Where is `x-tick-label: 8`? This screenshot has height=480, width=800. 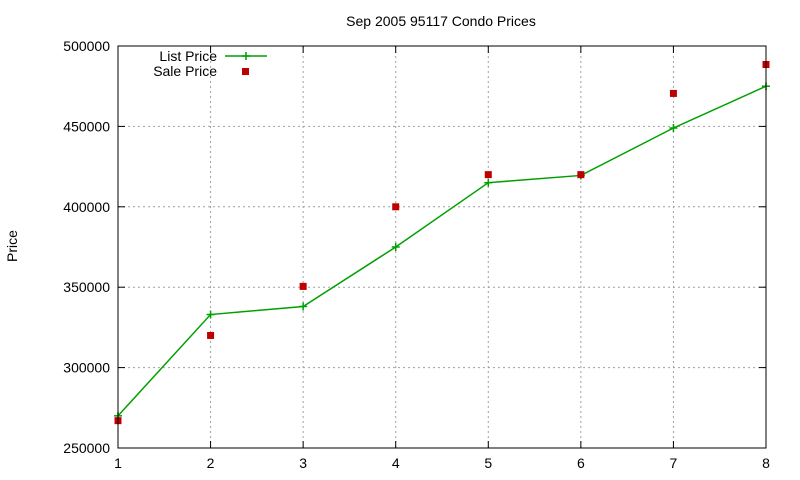 x-tick-label: 8 is located at coordinates (766, 463).